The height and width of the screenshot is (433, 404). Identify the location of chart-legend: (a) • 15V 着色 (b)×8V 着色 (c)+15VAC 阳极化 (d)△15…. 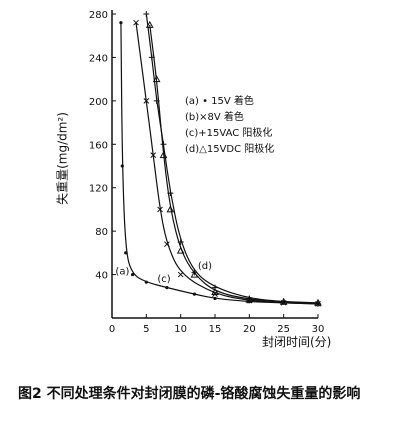
(229, 124).